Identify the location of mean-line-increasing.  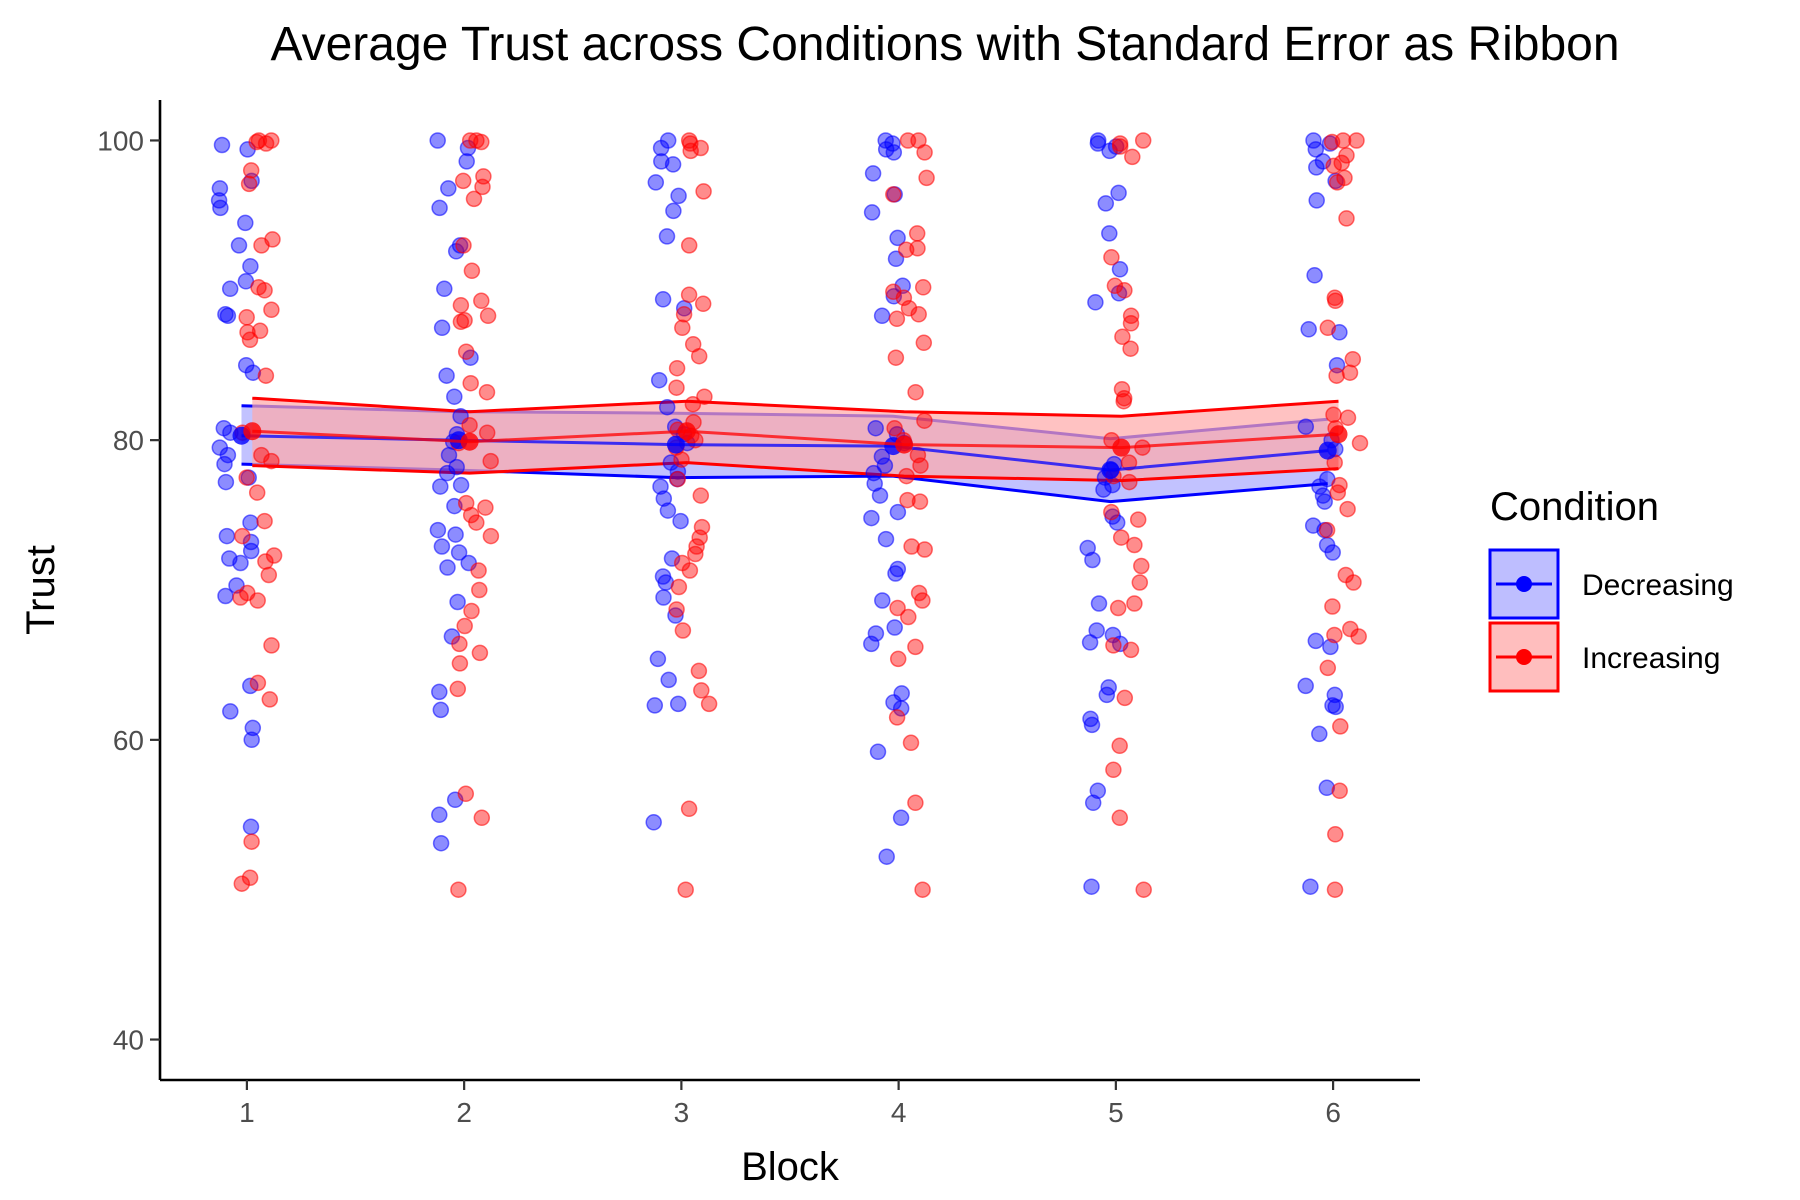
(795, 439).